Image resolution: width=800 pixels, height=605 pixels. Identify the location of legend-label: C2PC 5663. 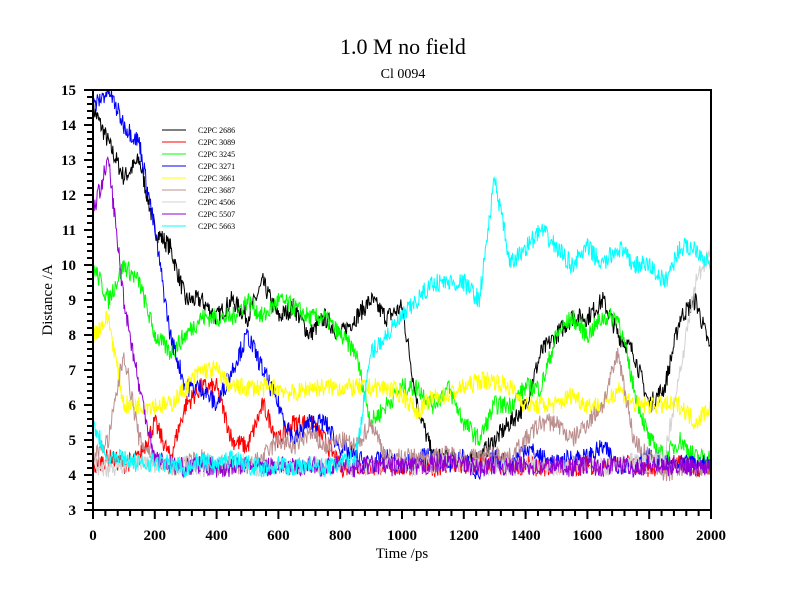
(216, 226).